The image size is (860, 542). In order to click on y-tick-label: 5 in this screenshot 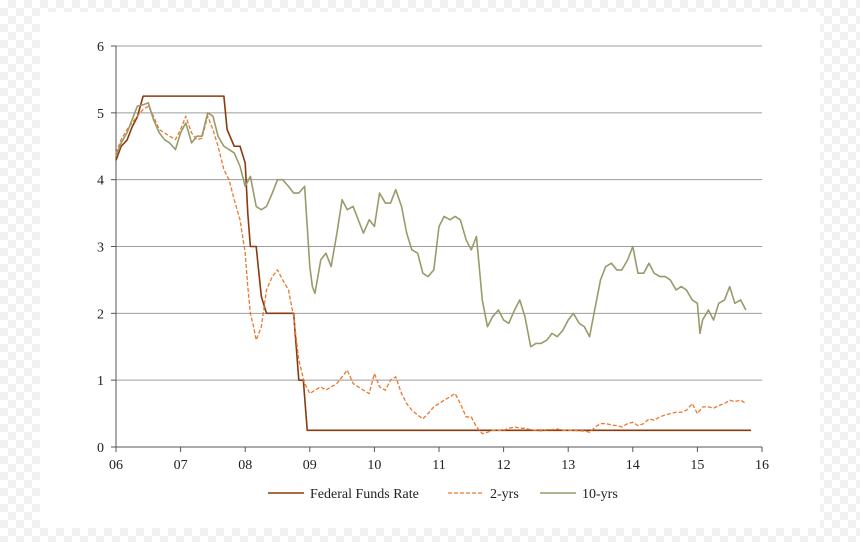, I will do `click(100, 114)`.